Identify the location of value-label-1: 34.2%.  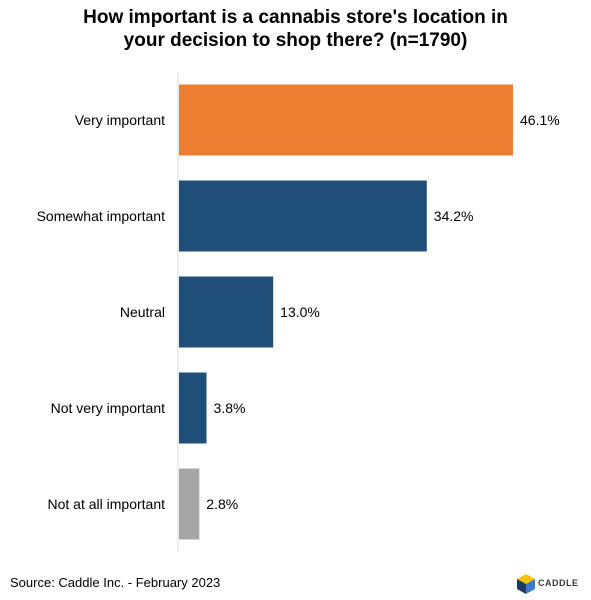
(454, 216).